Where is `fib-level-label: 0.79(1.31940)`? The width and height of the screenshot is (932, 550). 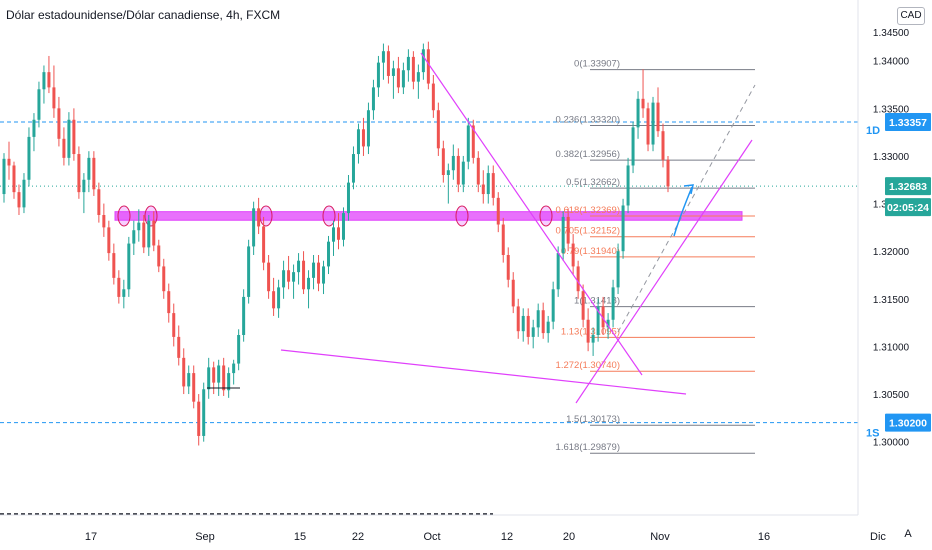
fib-level-label: 0.79(1.31940) is located at coordinates (590, 251).